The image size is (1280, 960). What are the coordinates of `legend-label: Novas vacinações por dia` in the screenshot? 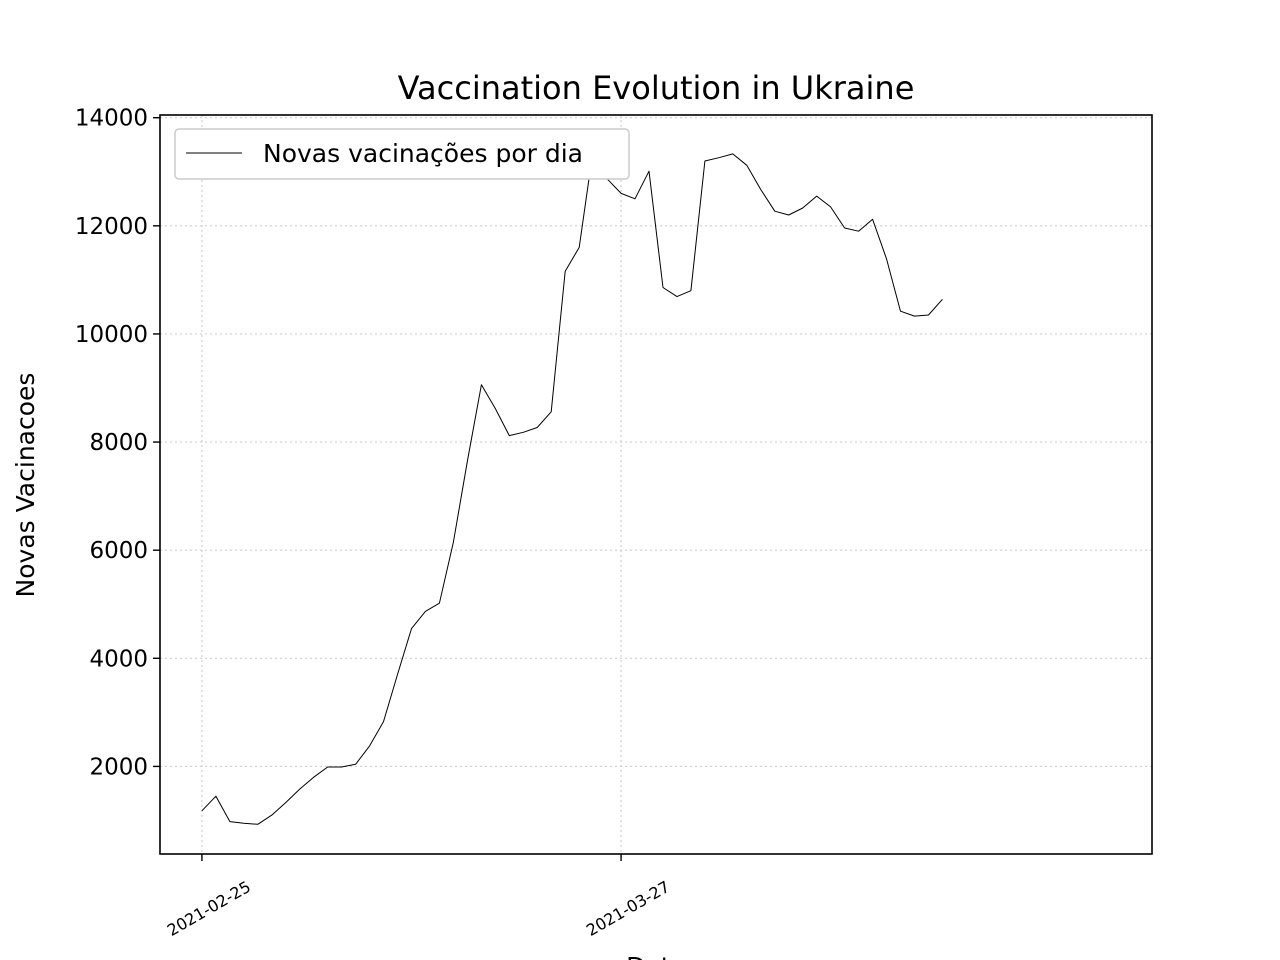 It's located at (423, 153).